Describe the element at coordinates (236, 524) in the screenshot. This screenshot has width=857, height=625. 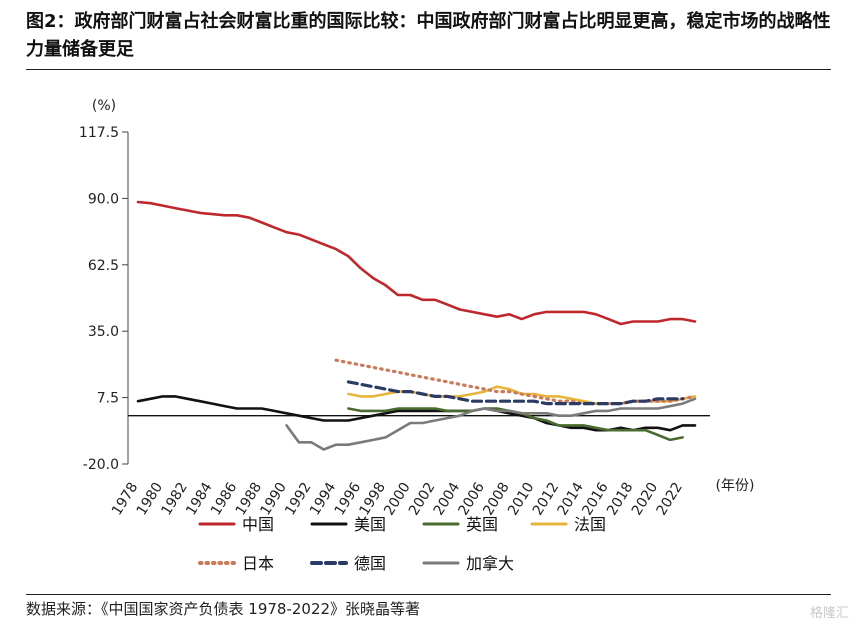
I see `legend-entry: 中国` at that location.